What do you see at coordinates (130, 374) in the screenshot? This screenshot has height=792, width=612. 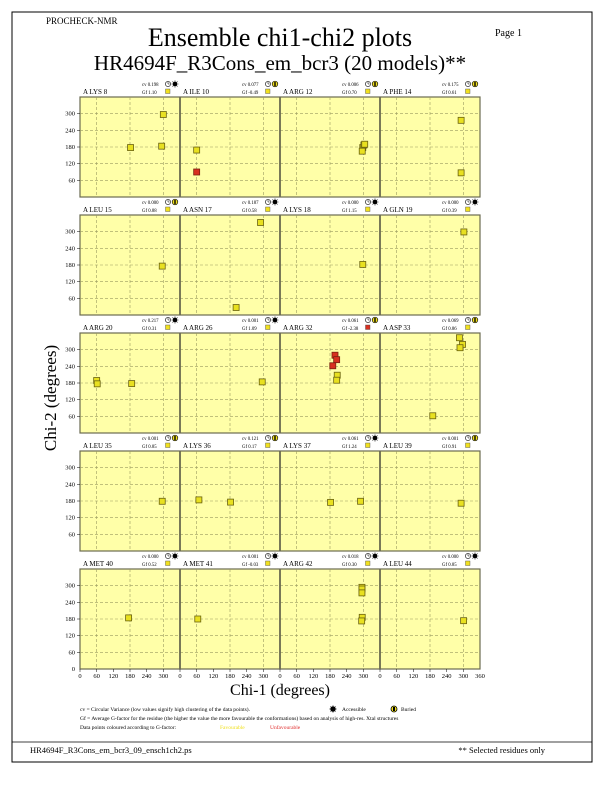 I see `panel-a-arg-20: A ARG 20 cv 0.217 Gf 0.31` at bounding box center [130, 374].